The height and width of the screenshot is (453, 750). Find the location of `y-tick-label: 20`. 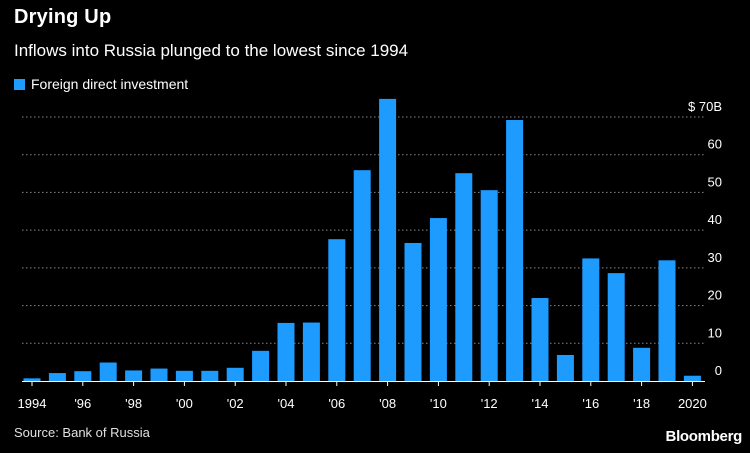

y-tick-label: 20 is located at coordinates (715, 295).